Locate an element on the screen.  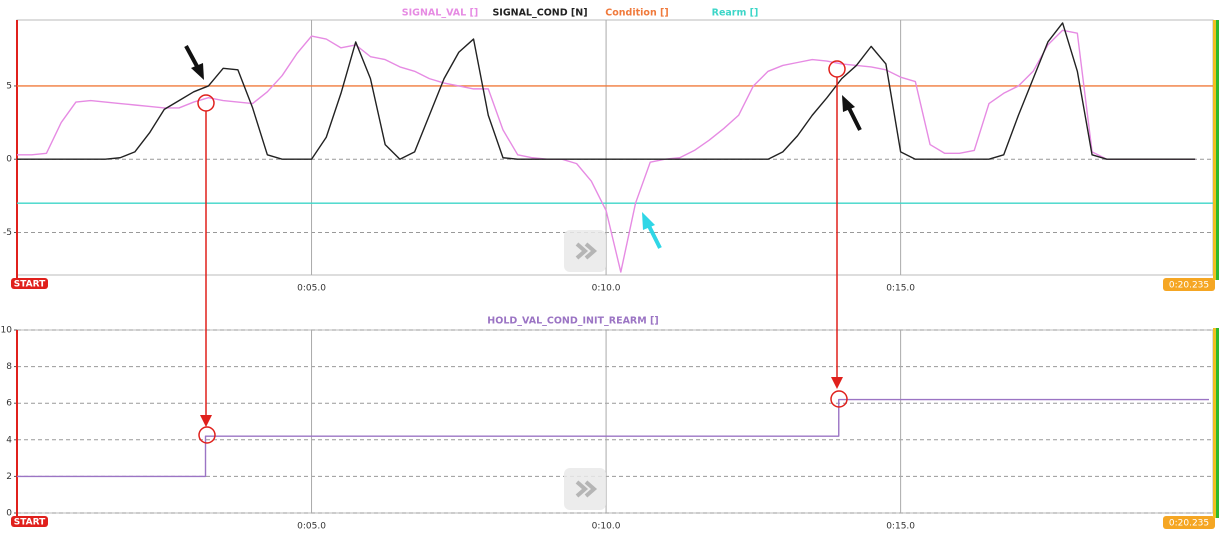
y-tick-label: 4 is located at coordinates (9, 440).